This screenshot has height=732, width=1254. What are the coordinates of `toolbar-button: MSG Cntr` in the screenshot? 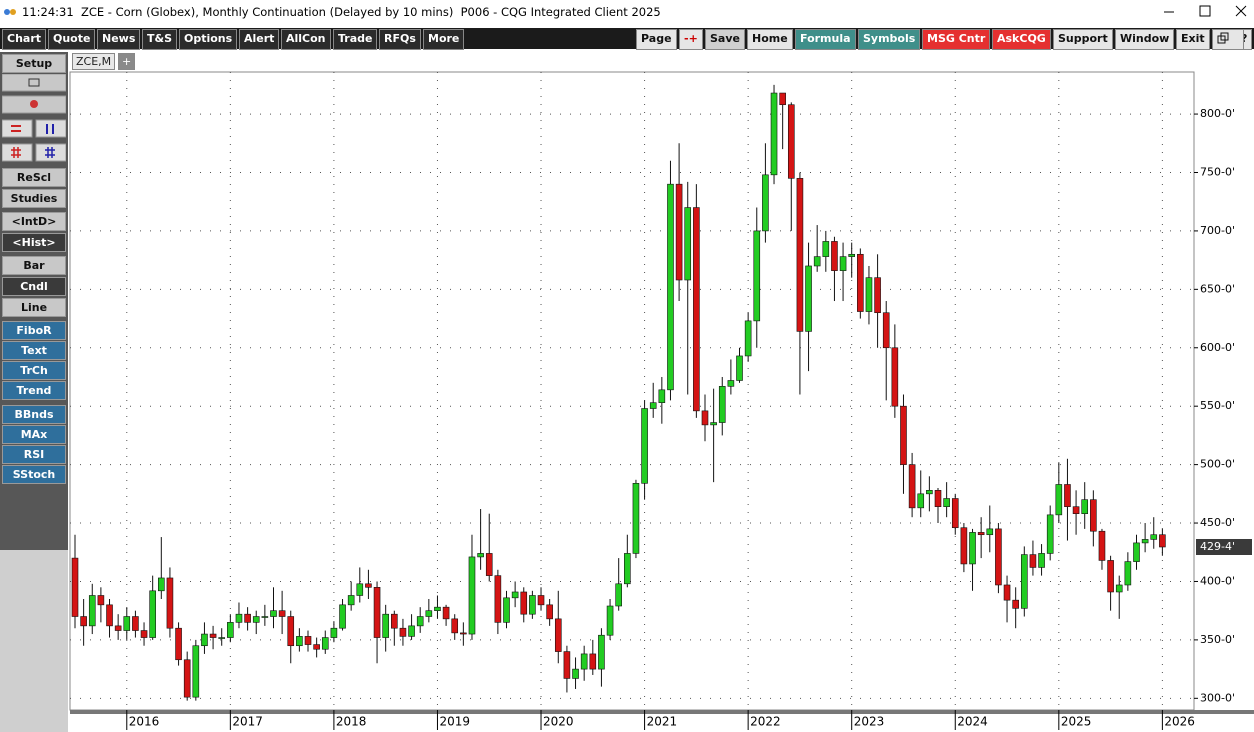 It's located at (956, 39).